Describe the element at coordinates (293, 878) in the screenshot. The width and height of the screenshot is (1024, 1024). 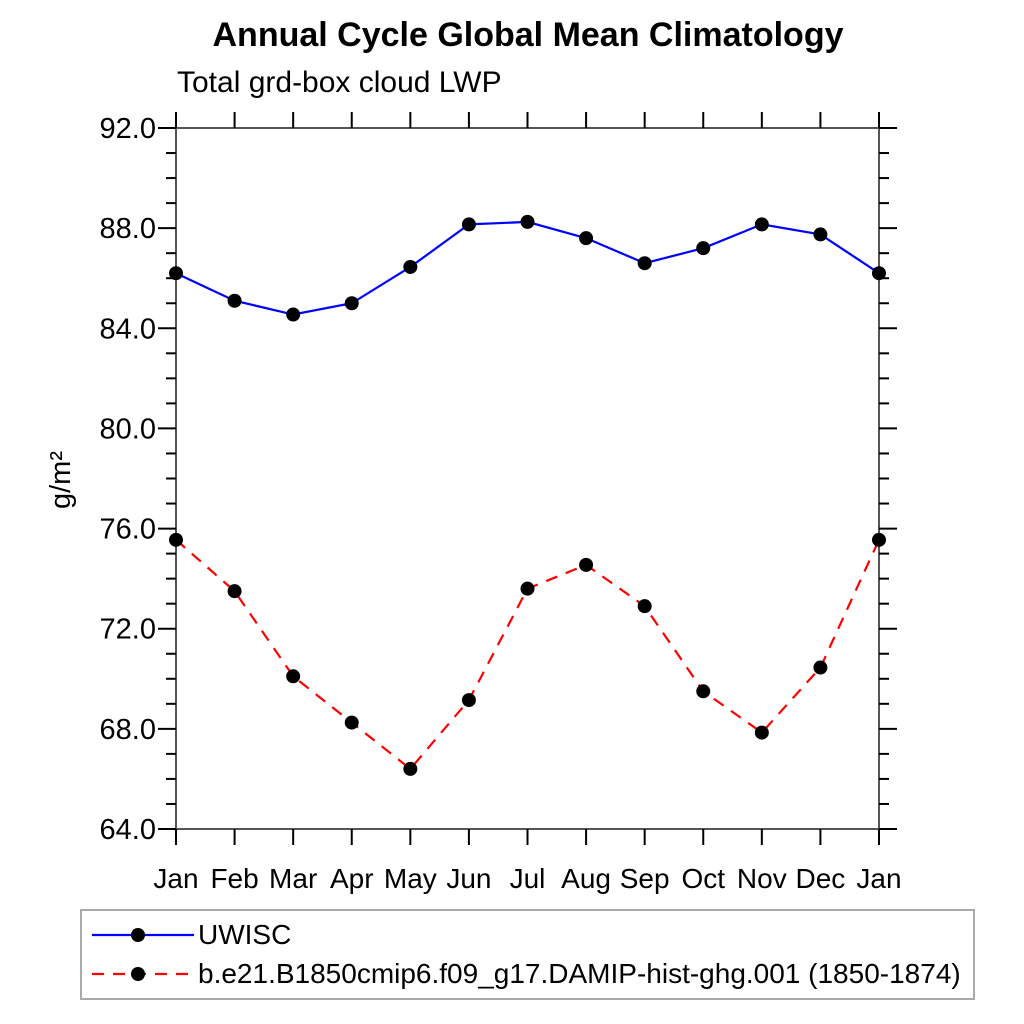
I see `x-axis-tick-label: Mar` at that location.